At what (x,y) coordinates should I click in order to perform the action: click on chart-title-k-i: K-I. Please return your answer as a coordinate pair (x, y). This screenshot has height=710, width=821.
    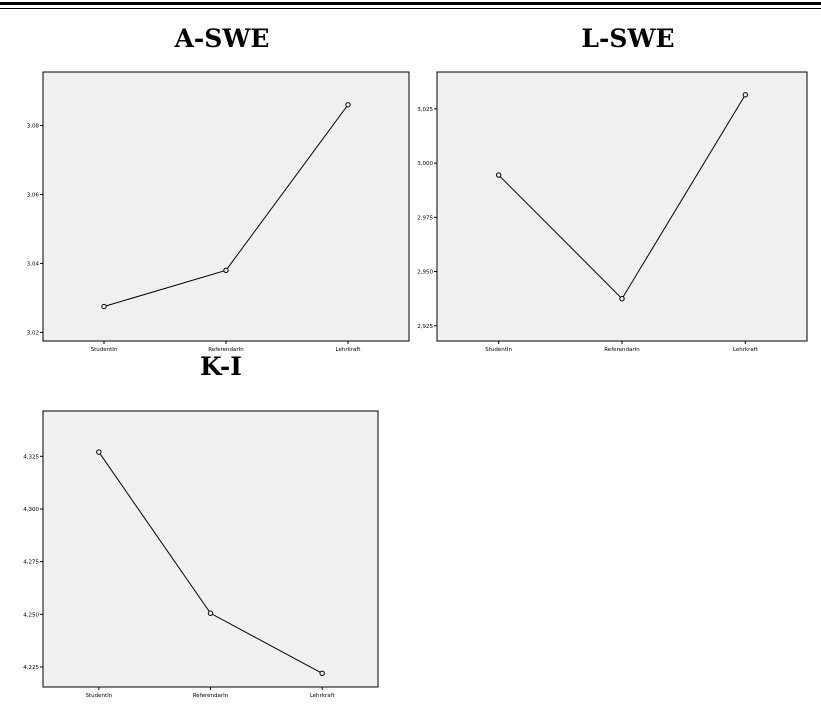
    Looking at the image, I should click on (221, 366).